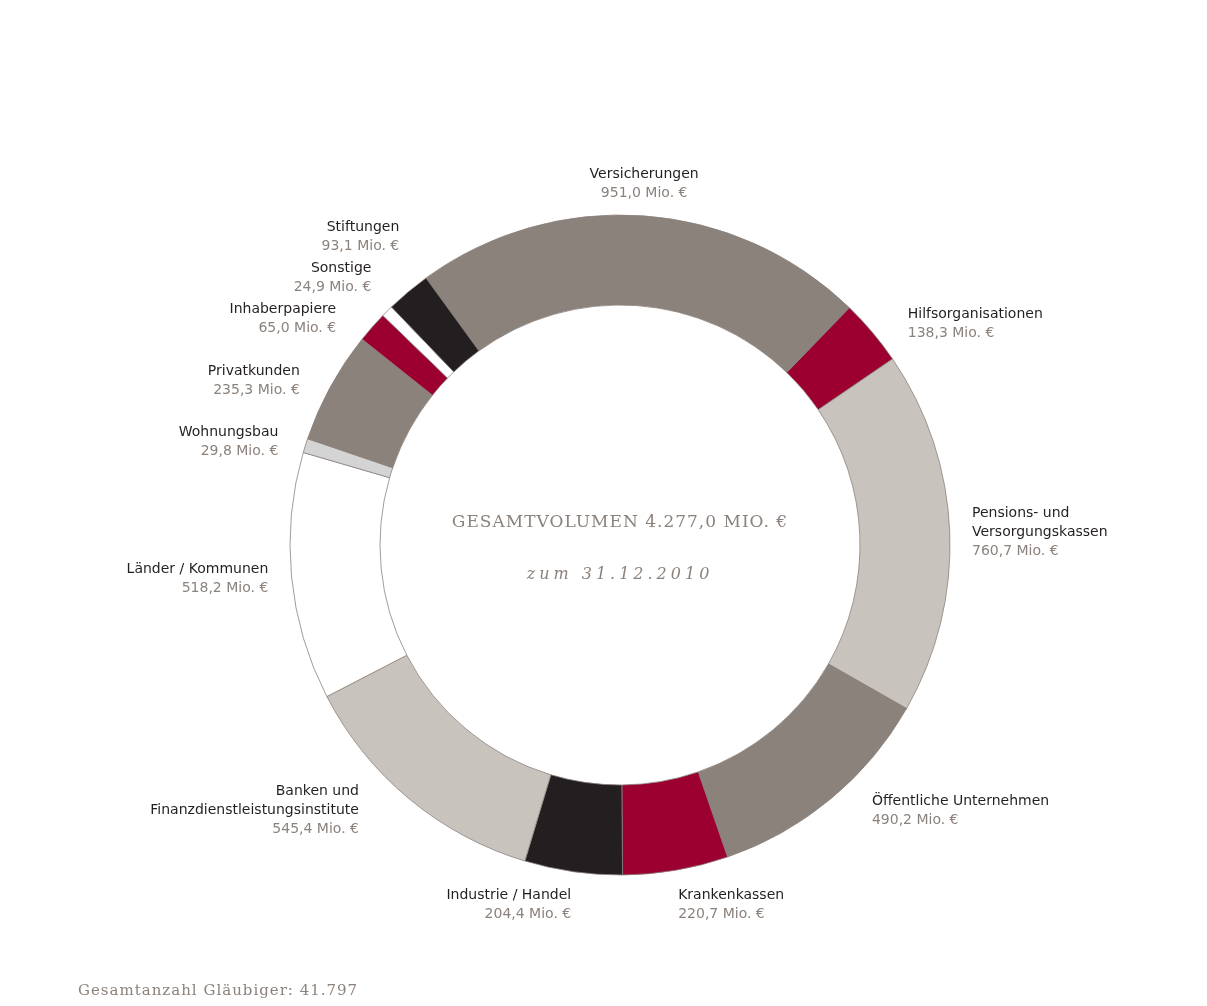  Describe the element at coordinates (253, 369) in the screenshot. I see `slice-label: Privatkunden` at that location.